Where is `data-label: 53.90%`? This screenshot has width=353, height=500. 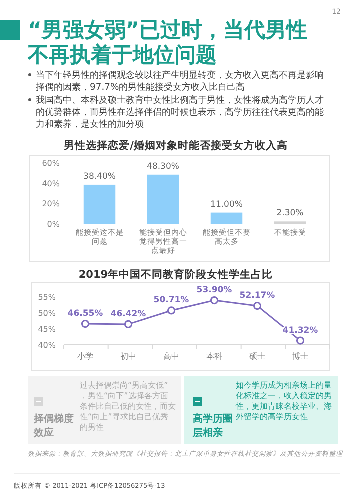 data-label: 53.90% is located at coordinates (214, 291).